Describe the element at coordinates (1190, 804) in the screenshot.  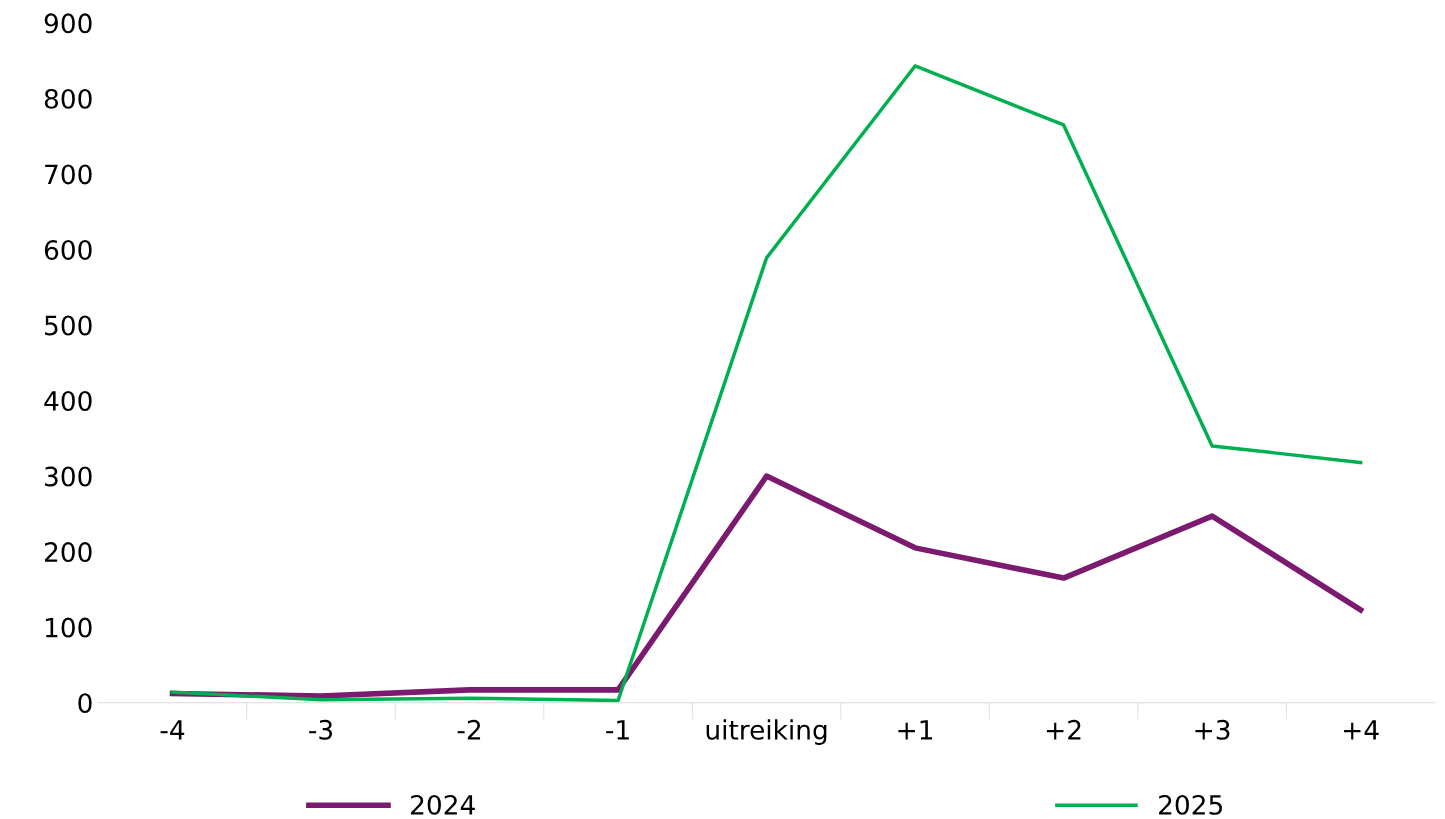
I see `legend-label: 2025` at that location.